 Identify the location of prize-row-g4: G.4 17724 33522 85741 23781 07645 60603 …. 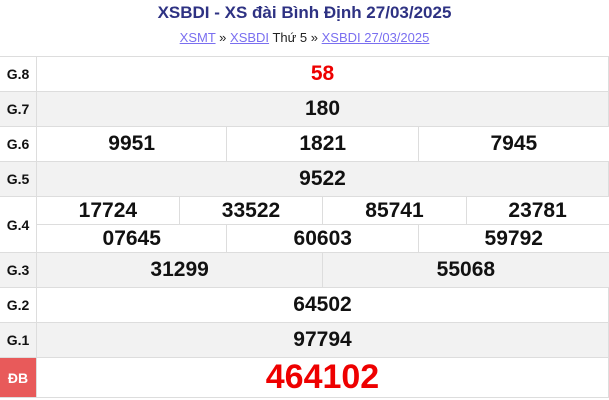
(304, 224).